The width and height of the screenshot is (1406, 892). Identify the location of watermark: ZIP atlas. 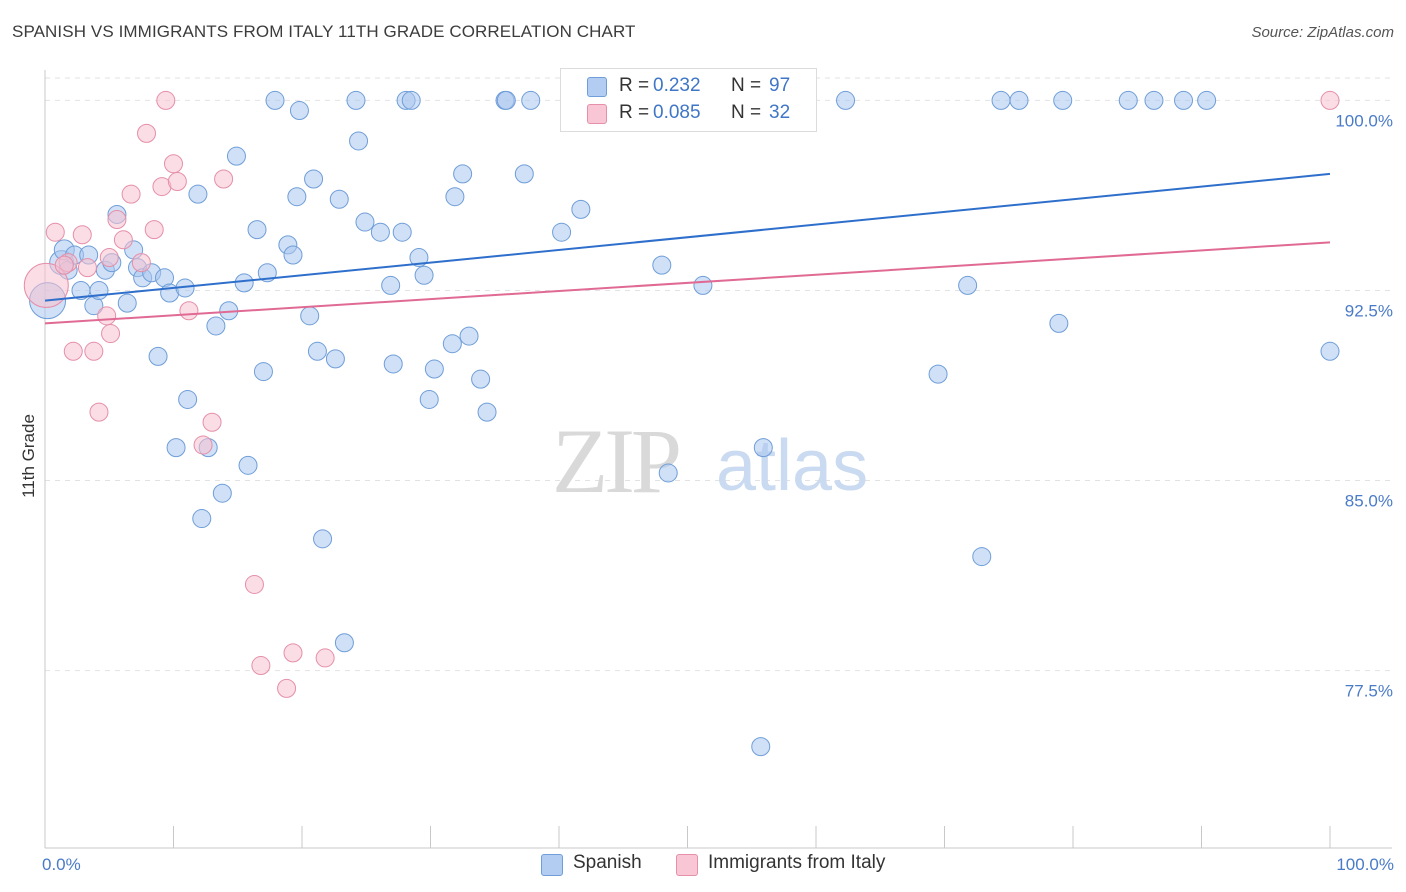
(710, 461).